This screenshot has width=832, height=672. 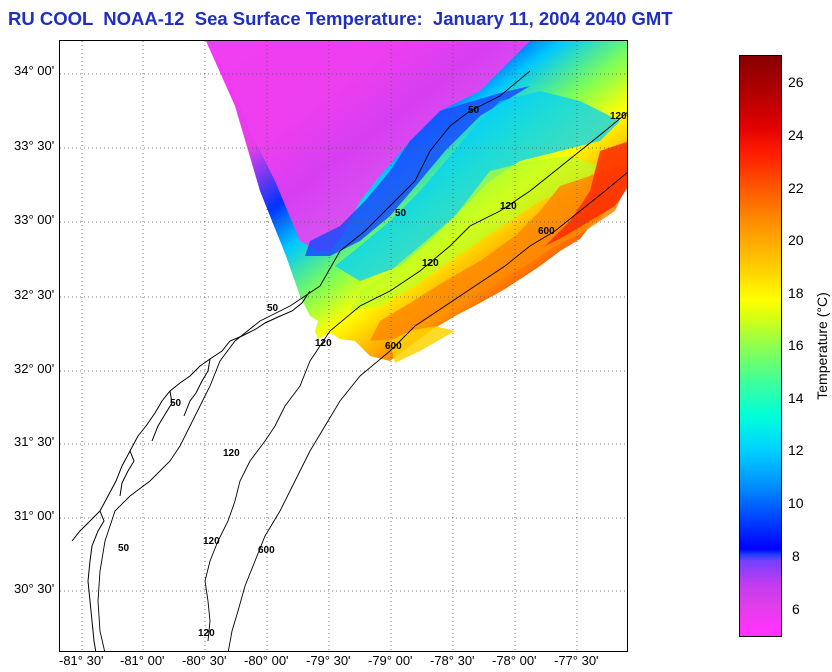 What do you see at coordinates (34, 70) in the screenshot?
I see `lat-tick-label: 34° 00'` at bounding box center [34, 70].